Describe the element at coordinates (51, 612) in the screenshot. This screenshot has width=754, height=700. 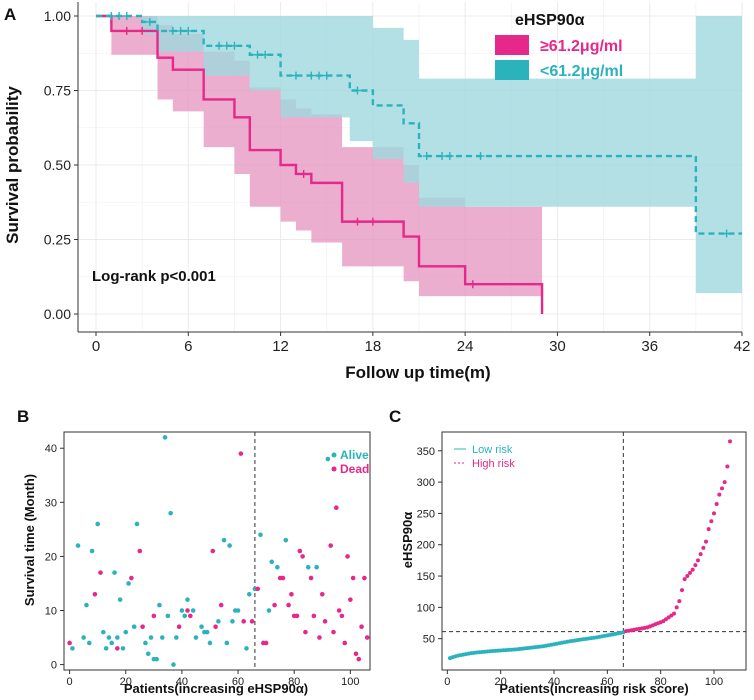
I see `panel-b-y-tick-label: 10` at that location.